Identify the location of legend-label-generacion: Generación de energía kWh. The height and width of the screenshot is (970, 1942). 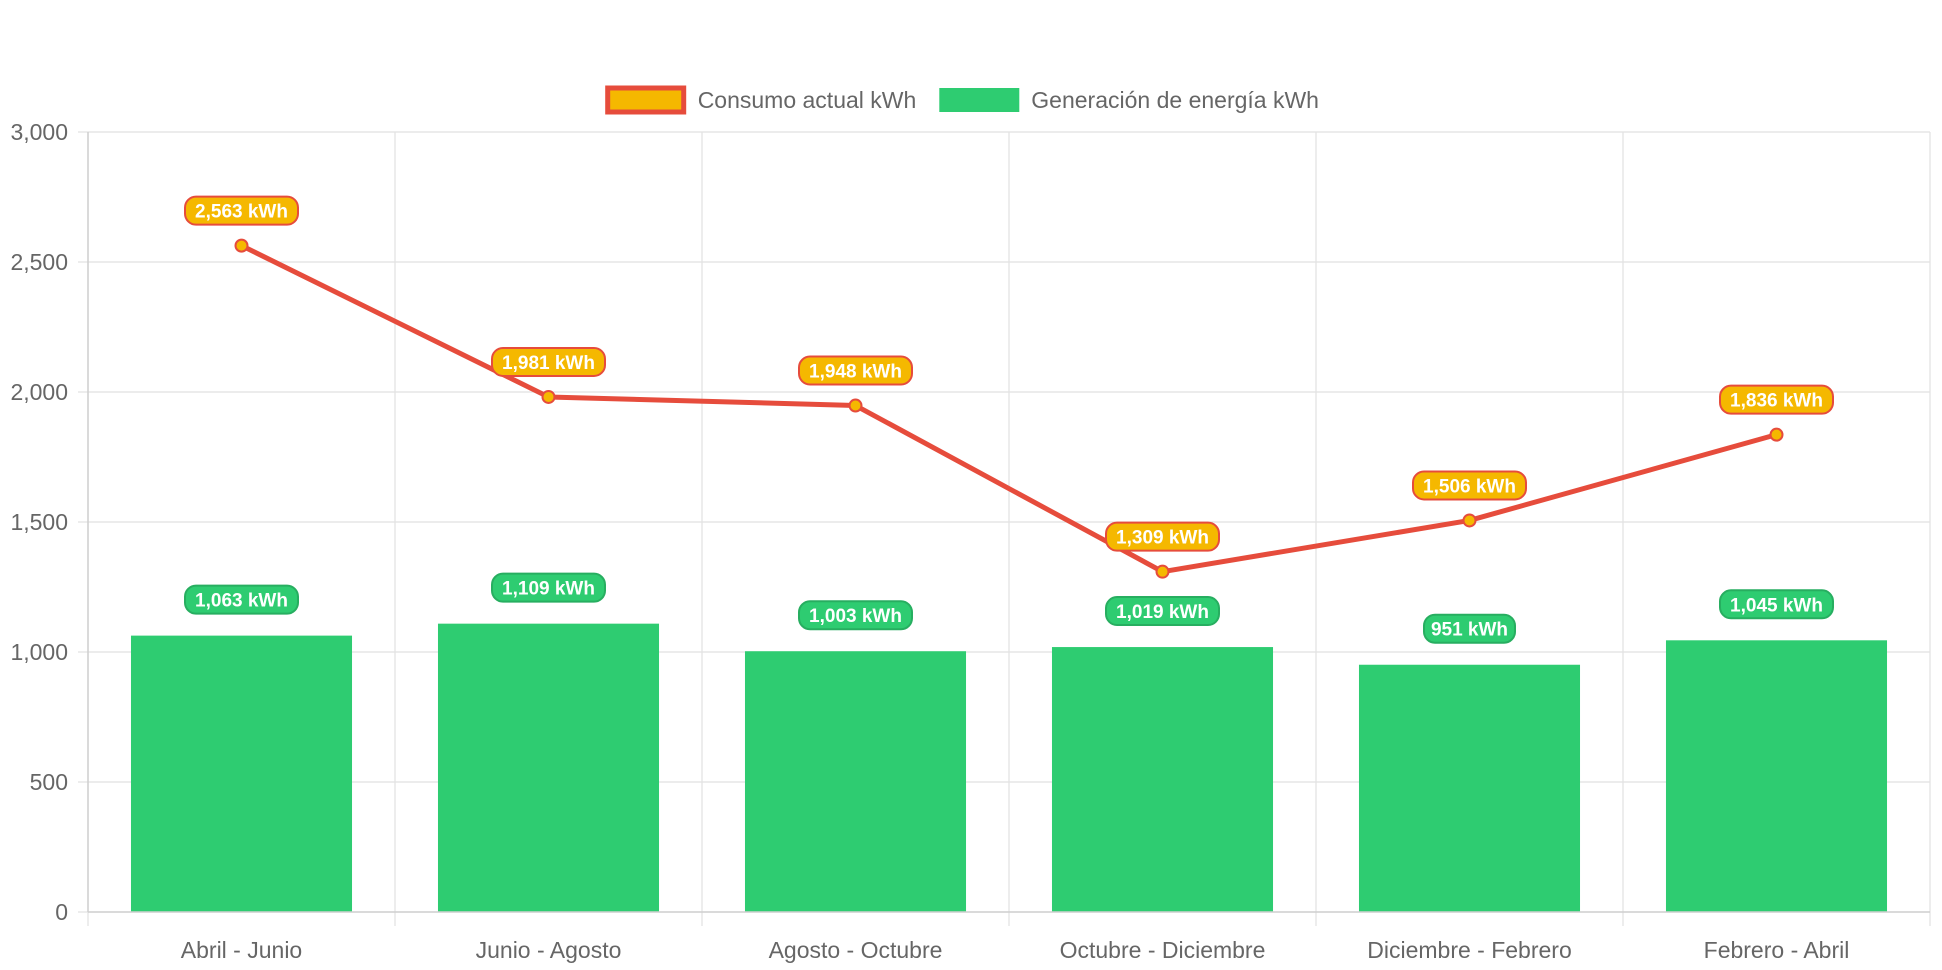
(1175, 100).